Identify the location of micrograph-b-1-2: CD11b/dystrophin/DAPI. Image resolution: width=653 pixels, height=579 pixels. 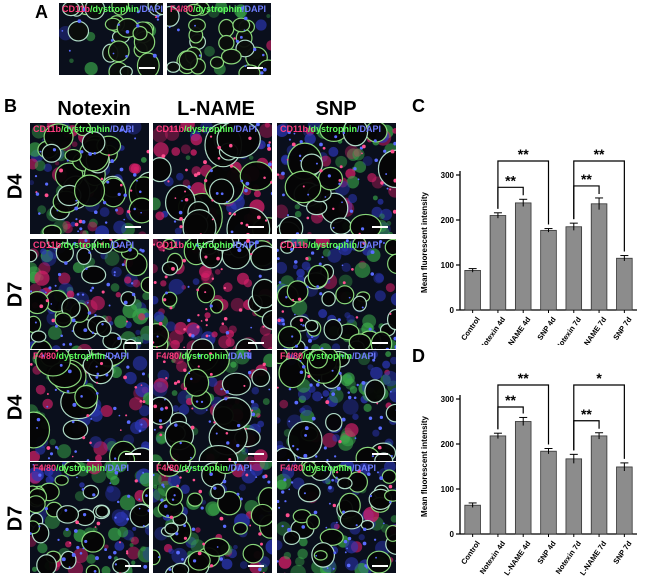
(336, 294).